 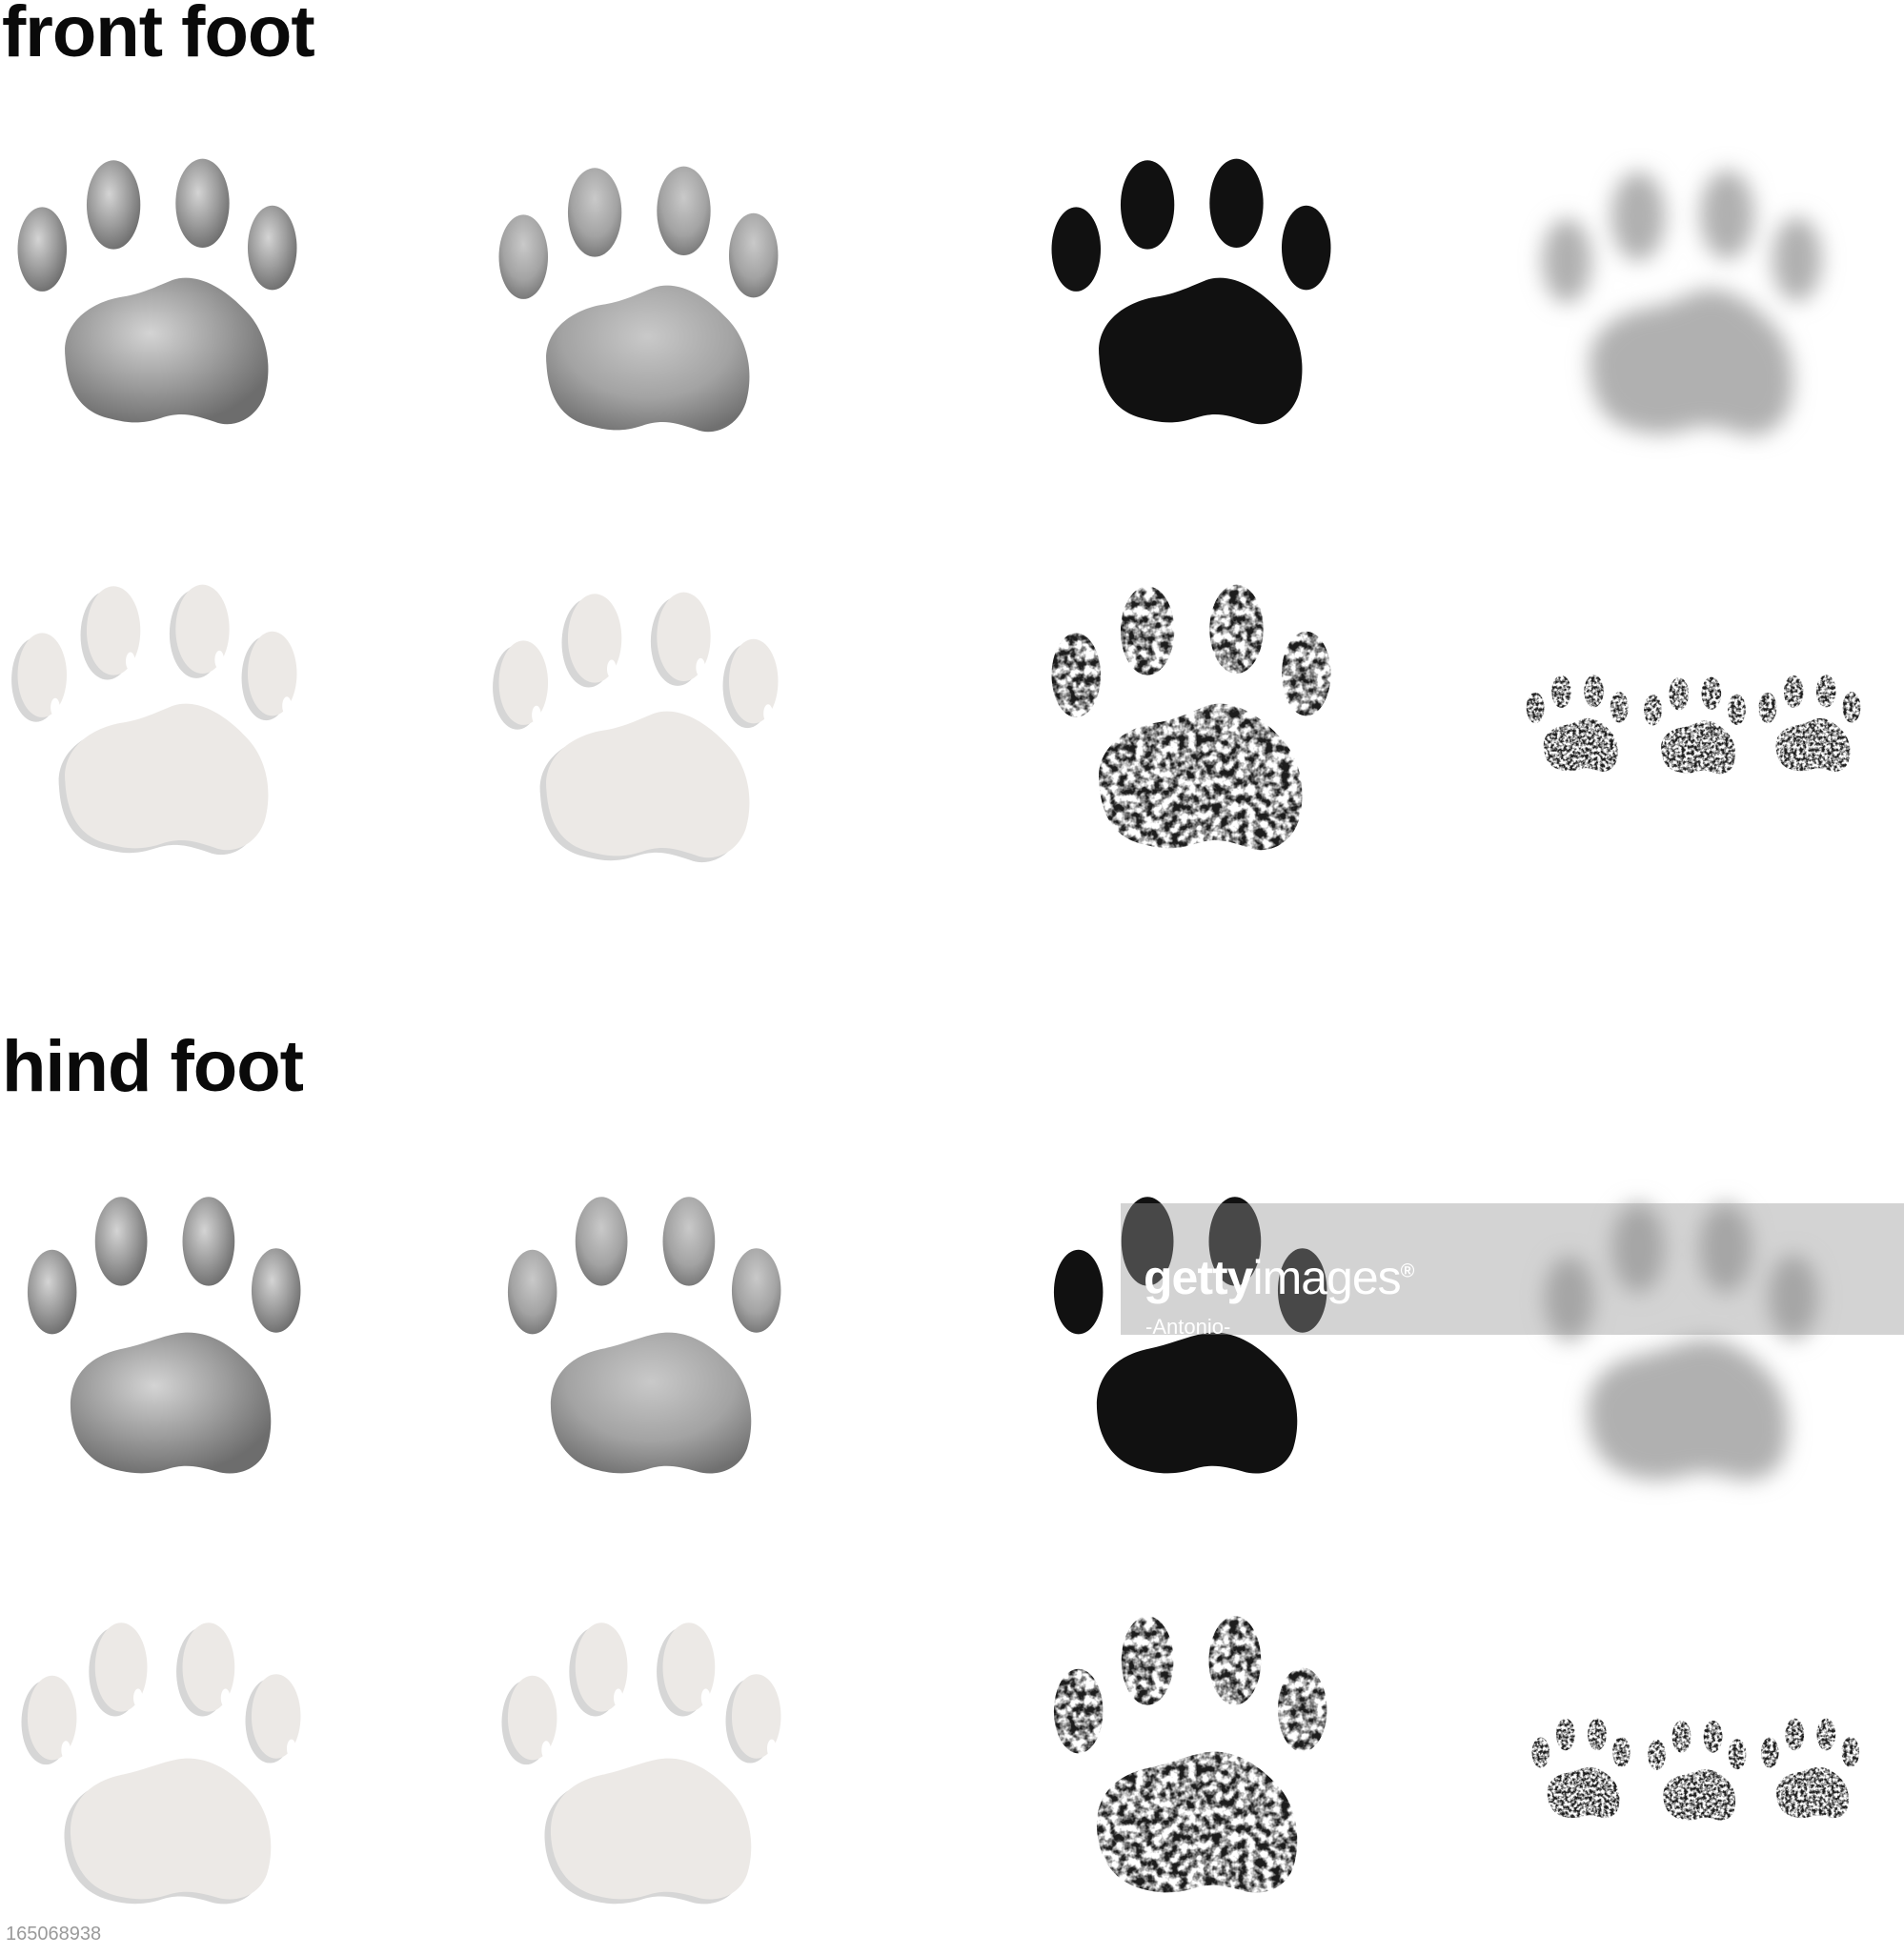 What do you see at coordinates (1512, 1269) in the screenshot?
I see `watermark-band` at bounding box center [1512, 1269].